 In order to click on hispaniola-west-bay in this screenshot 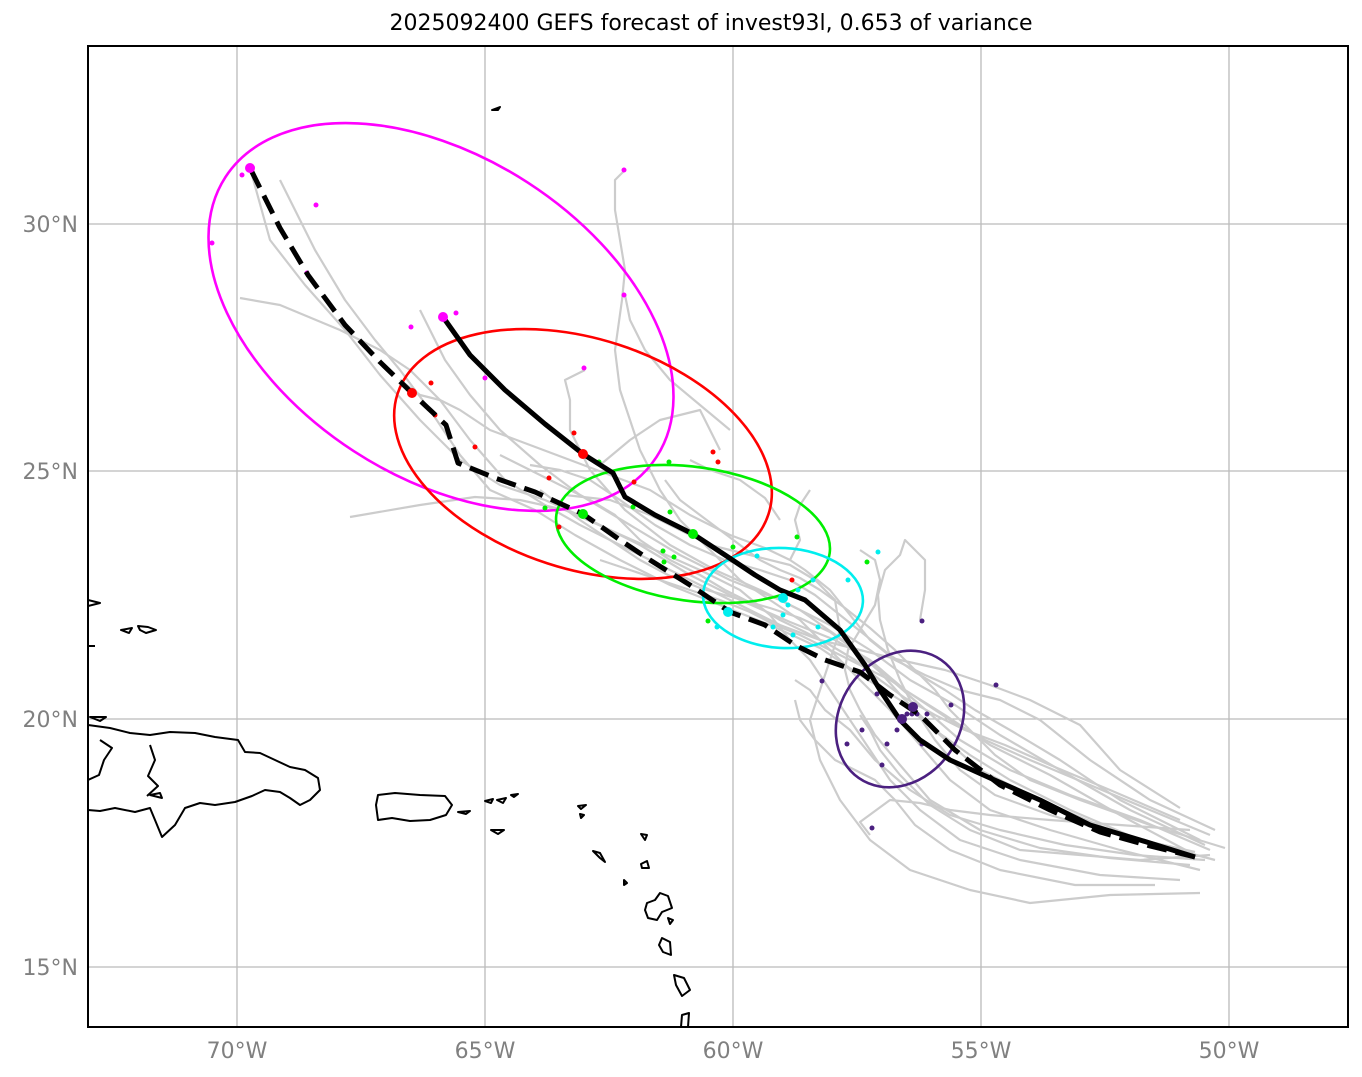, I will do `click(152, 770)`.